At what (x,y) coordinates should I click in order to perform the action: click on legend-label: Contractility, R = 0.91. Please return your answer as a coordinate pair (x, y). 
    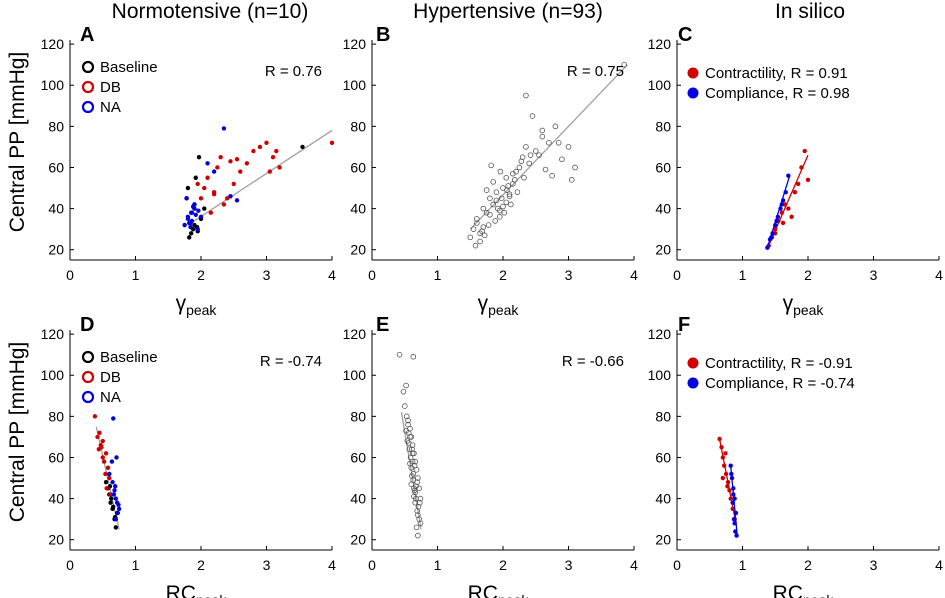
    Looking at the image, I should click on (776, 73).